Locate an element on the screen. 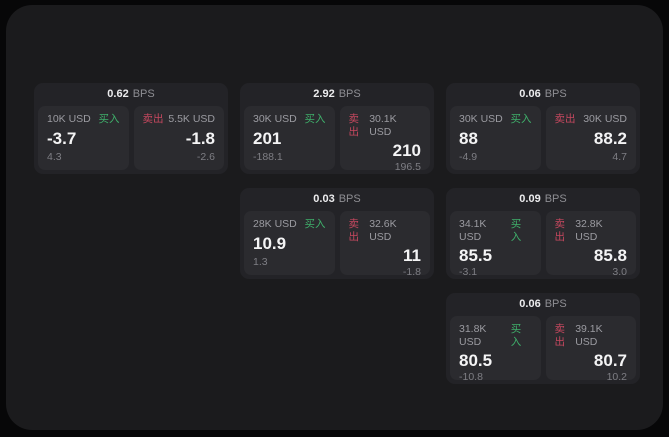 Image resolution: width=669 pixels, height=437 pixels. sell-tile: 卖出 32.6K USD 11 -1.8 is located at coordinates (384, 244).